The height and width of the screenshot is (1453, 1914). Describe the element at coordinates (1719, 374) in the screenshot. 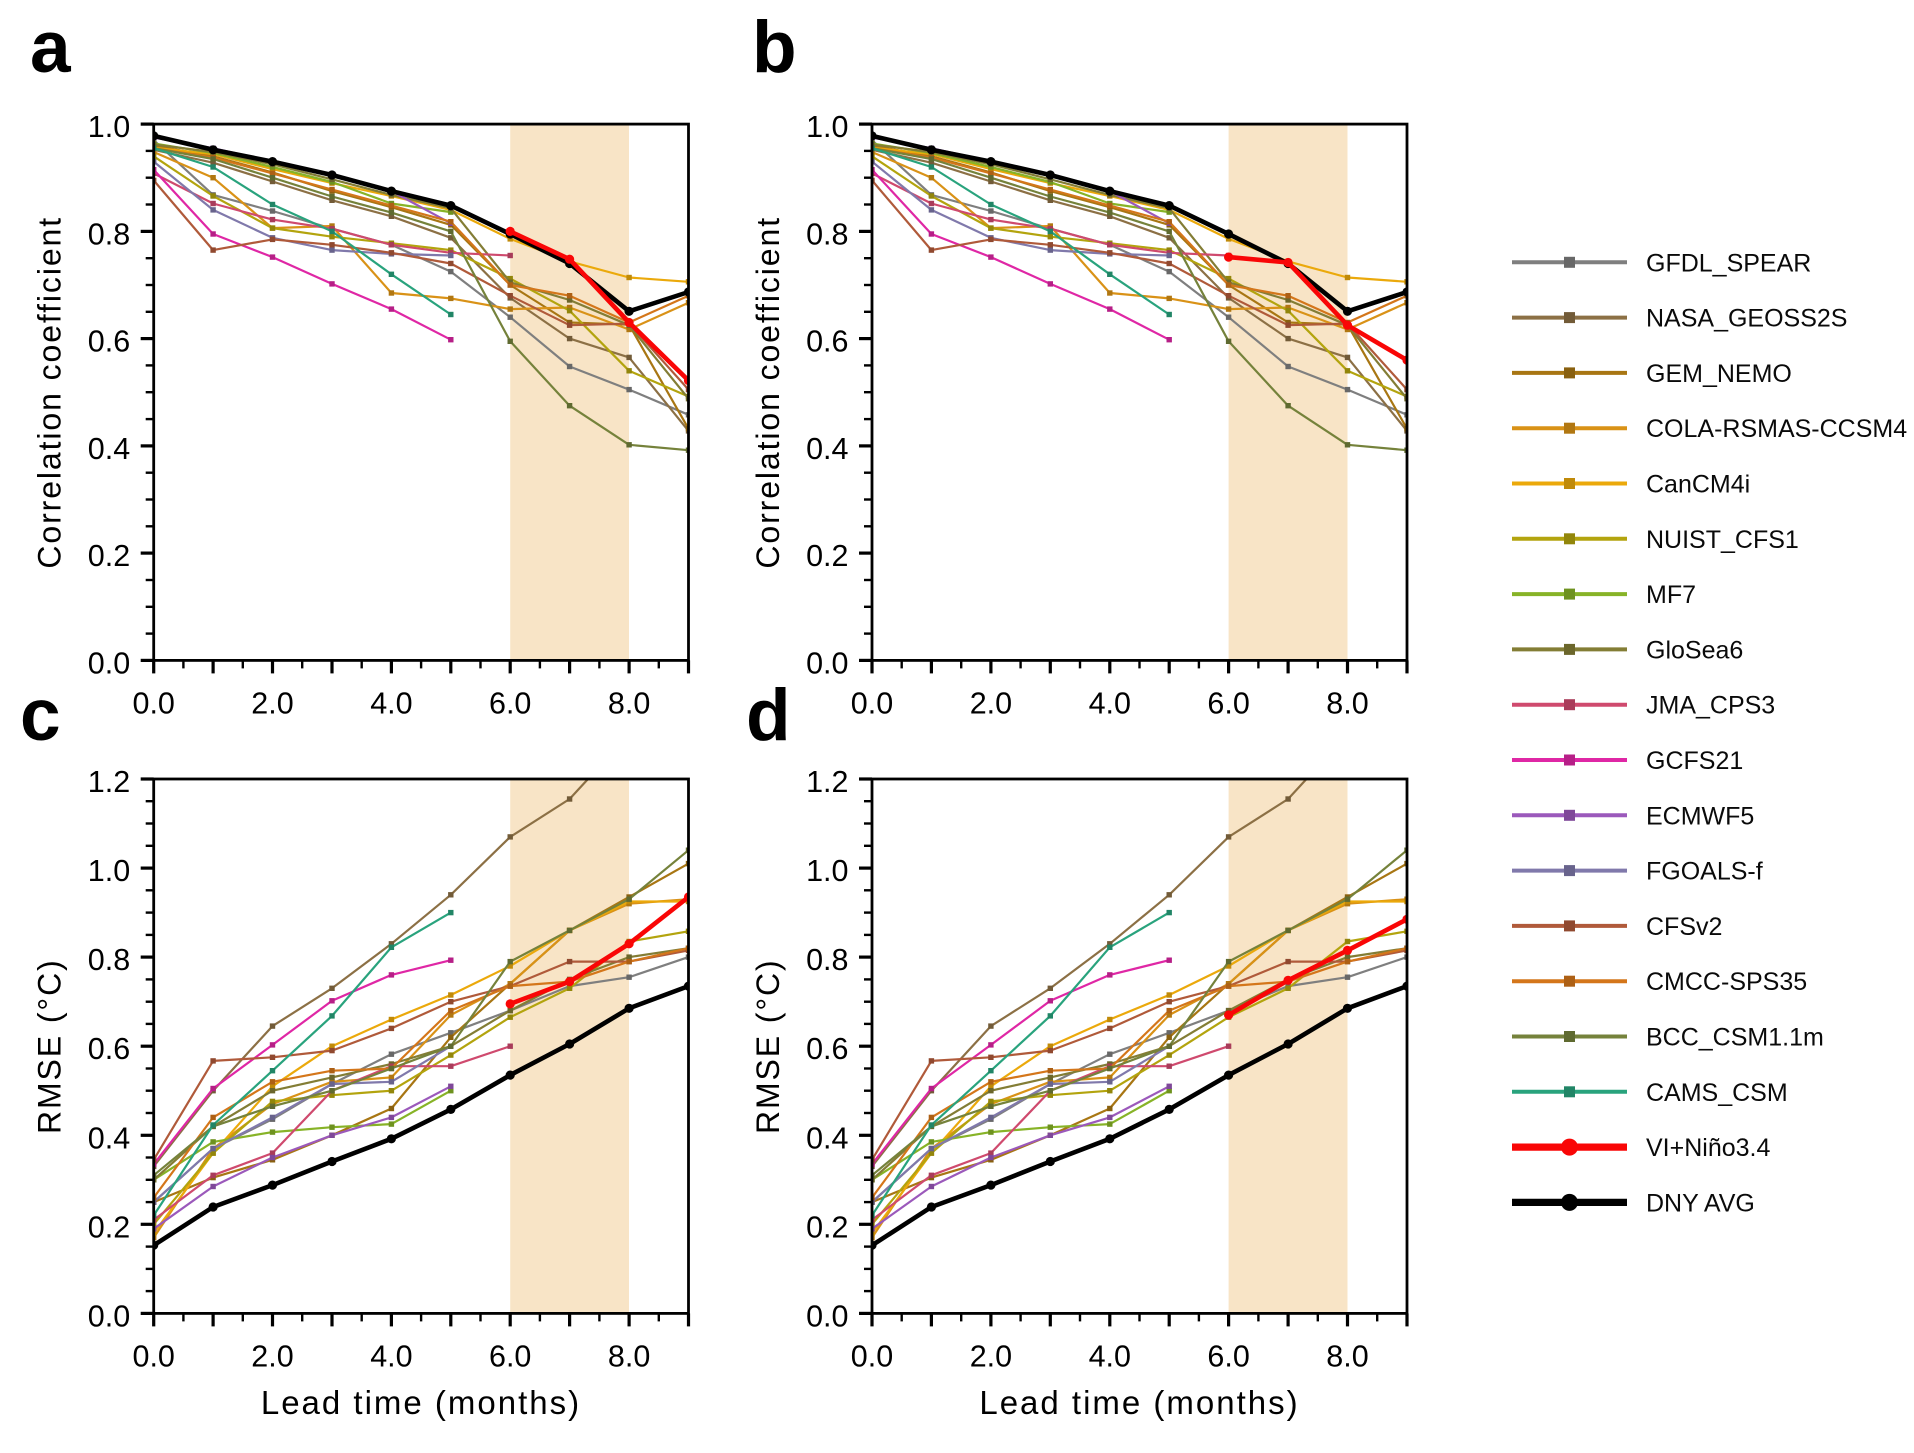

I see `svg-text: GEM_NEMO` at that location.